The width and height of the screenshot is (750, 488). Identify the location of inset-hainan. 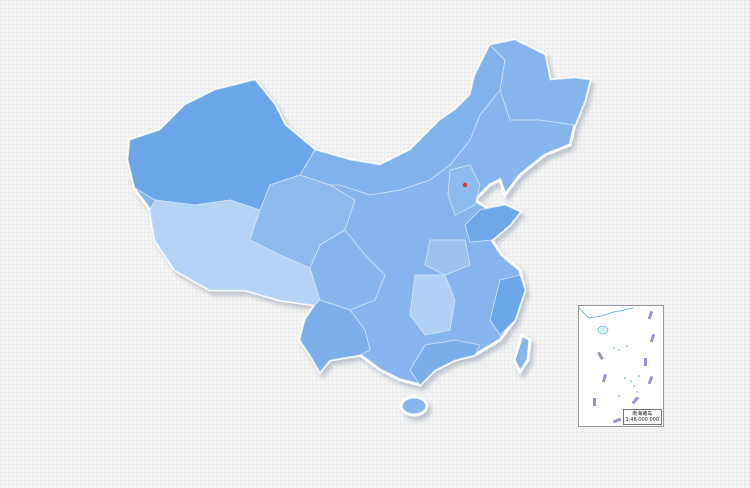
(603, 330).